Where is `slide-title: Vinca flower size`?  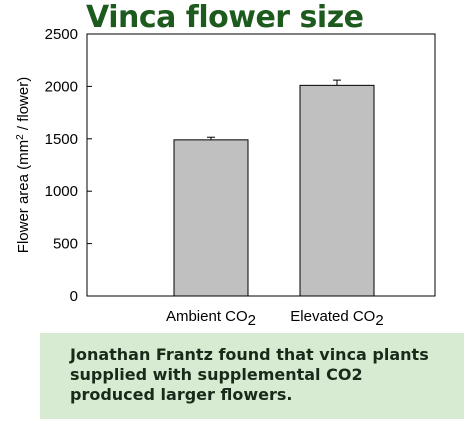 slide-title: Vinca flower size is located at coordinates (225, 17).